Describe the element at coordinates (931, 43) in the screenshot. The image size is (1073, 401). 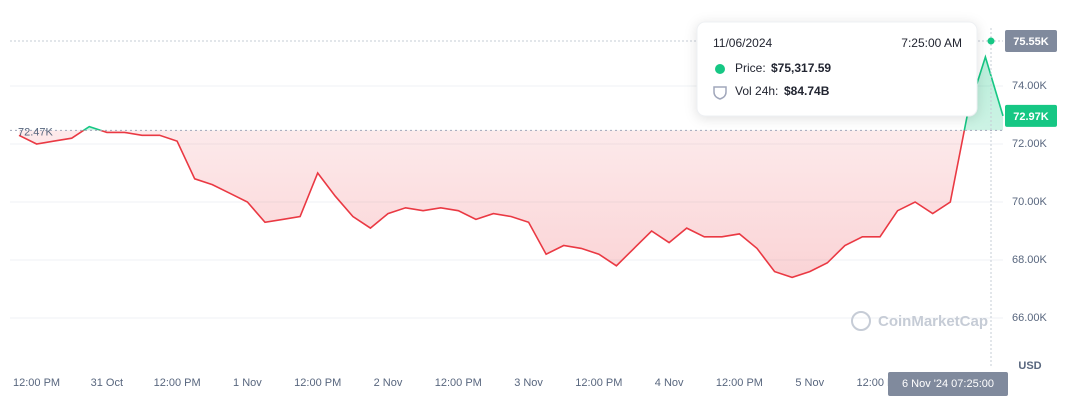
I see `tooltip-time: 7:25:00 AM` at that location.